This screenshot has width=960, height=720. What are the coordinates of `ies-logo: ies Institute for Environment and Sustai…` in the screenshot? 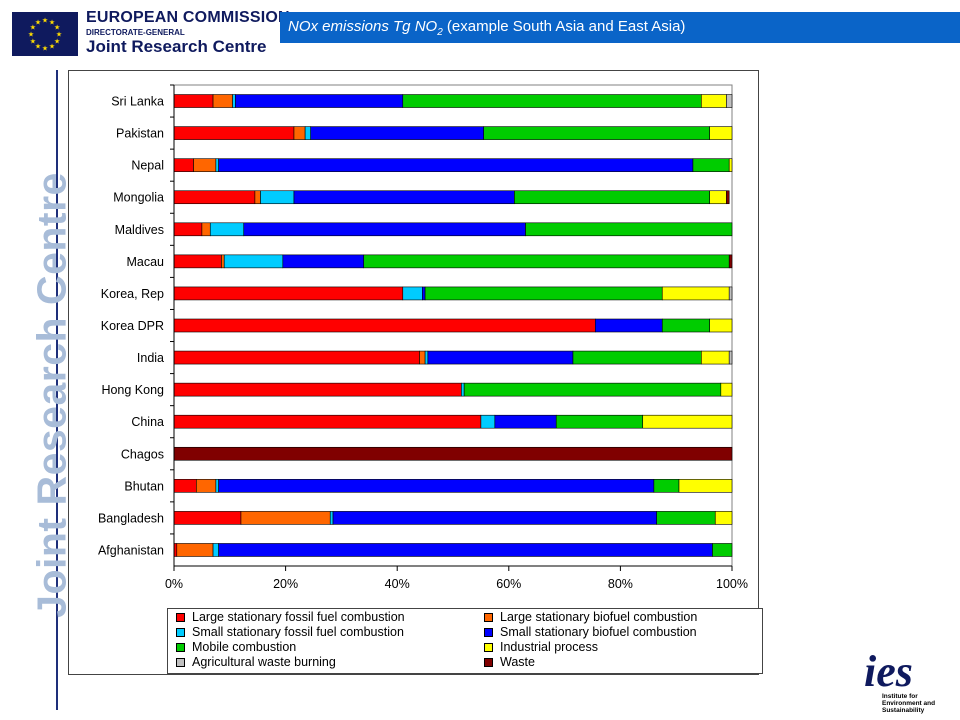 It's located at (899, 680).